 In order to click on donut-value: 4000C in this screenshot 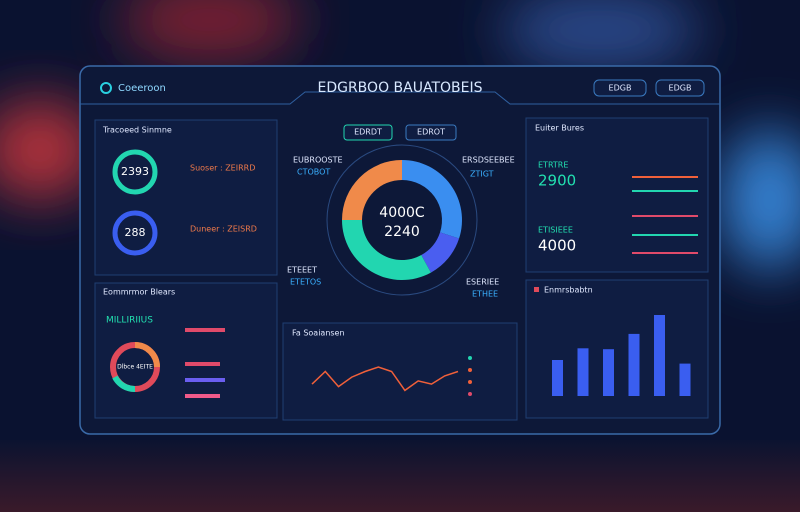, I will do `click(402, 213)`.